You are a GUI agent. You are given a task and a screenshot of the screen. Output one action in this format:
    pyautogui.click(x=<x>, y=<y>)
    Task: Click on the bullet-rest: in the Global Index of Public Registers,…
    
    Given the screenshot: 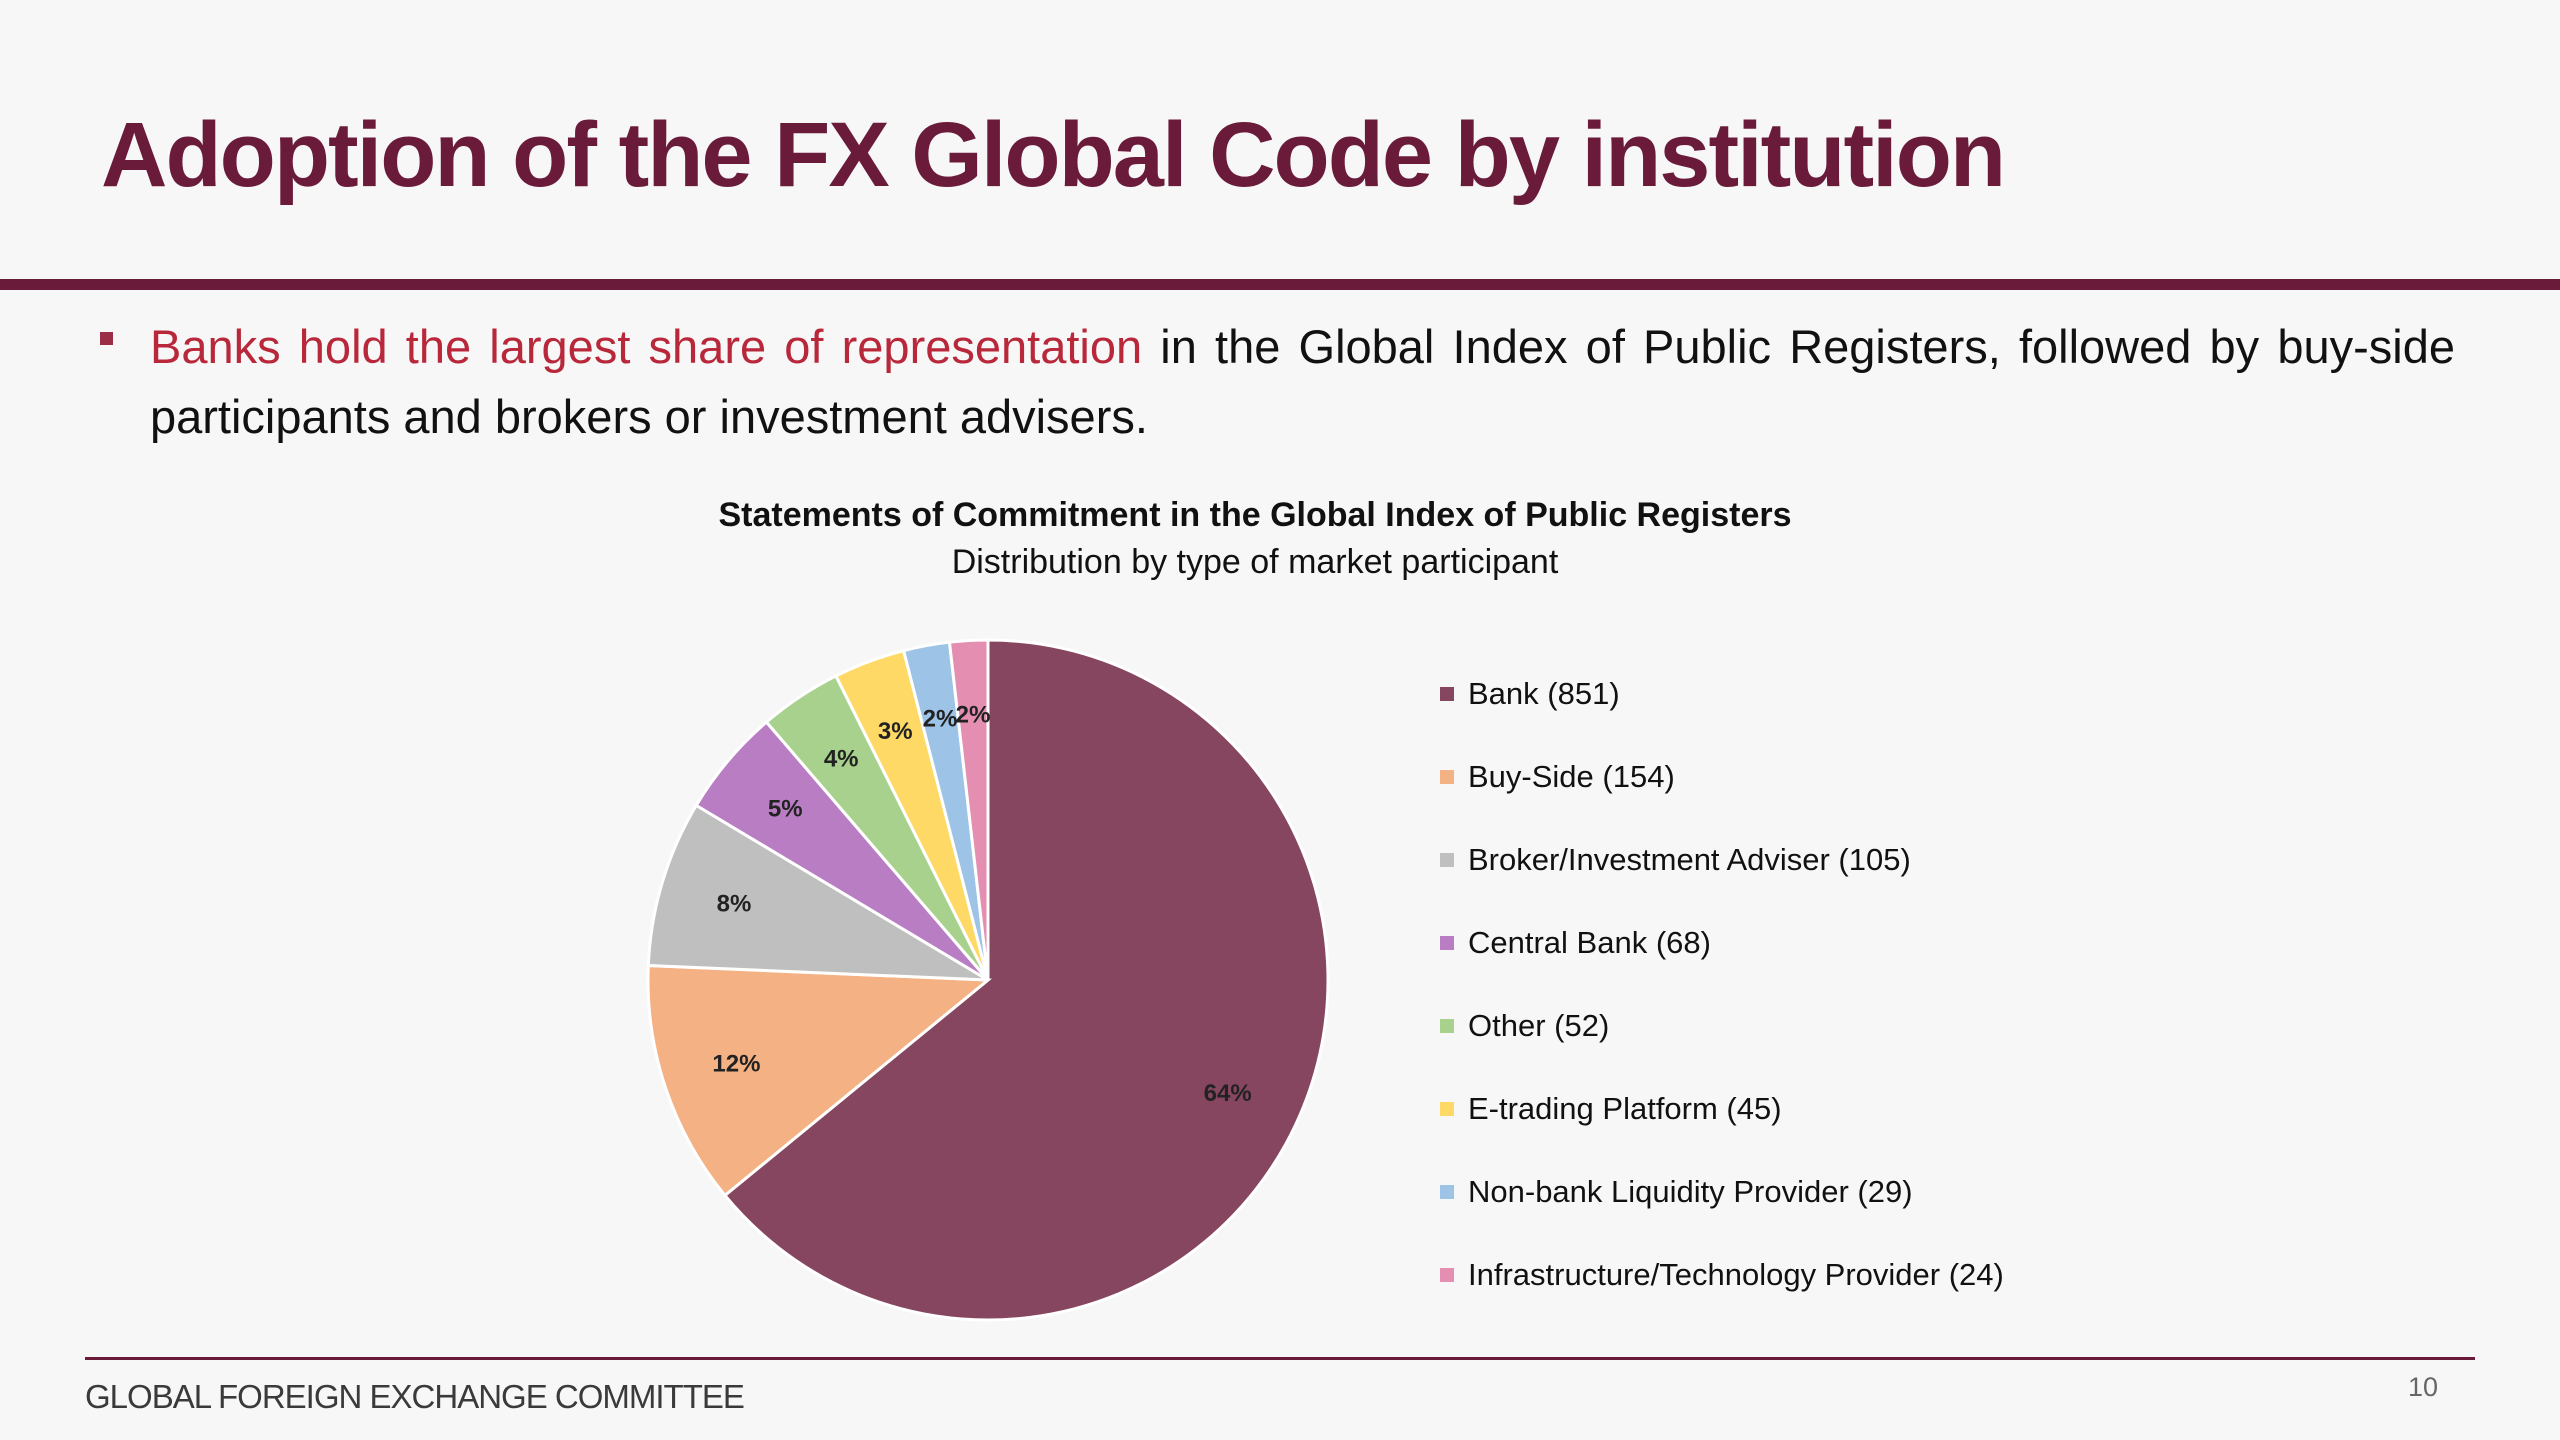 What is the action you would take?
    pyautogui.click(x=1302, y=381)
    